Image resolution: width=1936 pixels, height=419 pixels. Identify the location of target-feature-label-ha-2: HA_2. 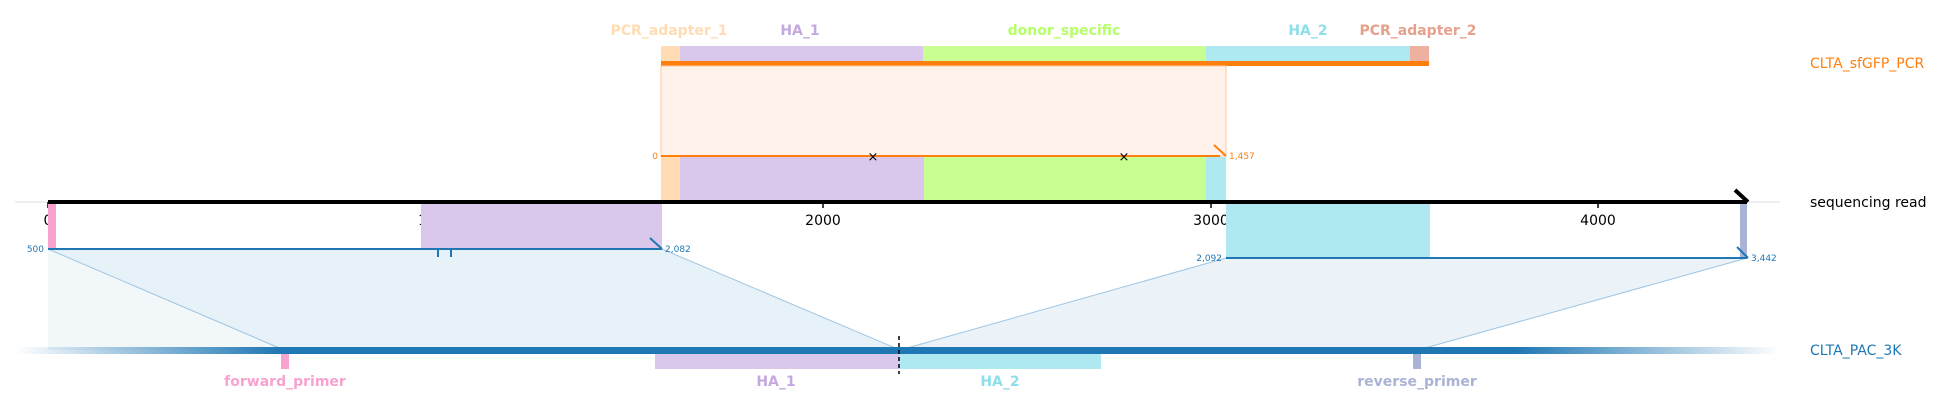
(999, 382).